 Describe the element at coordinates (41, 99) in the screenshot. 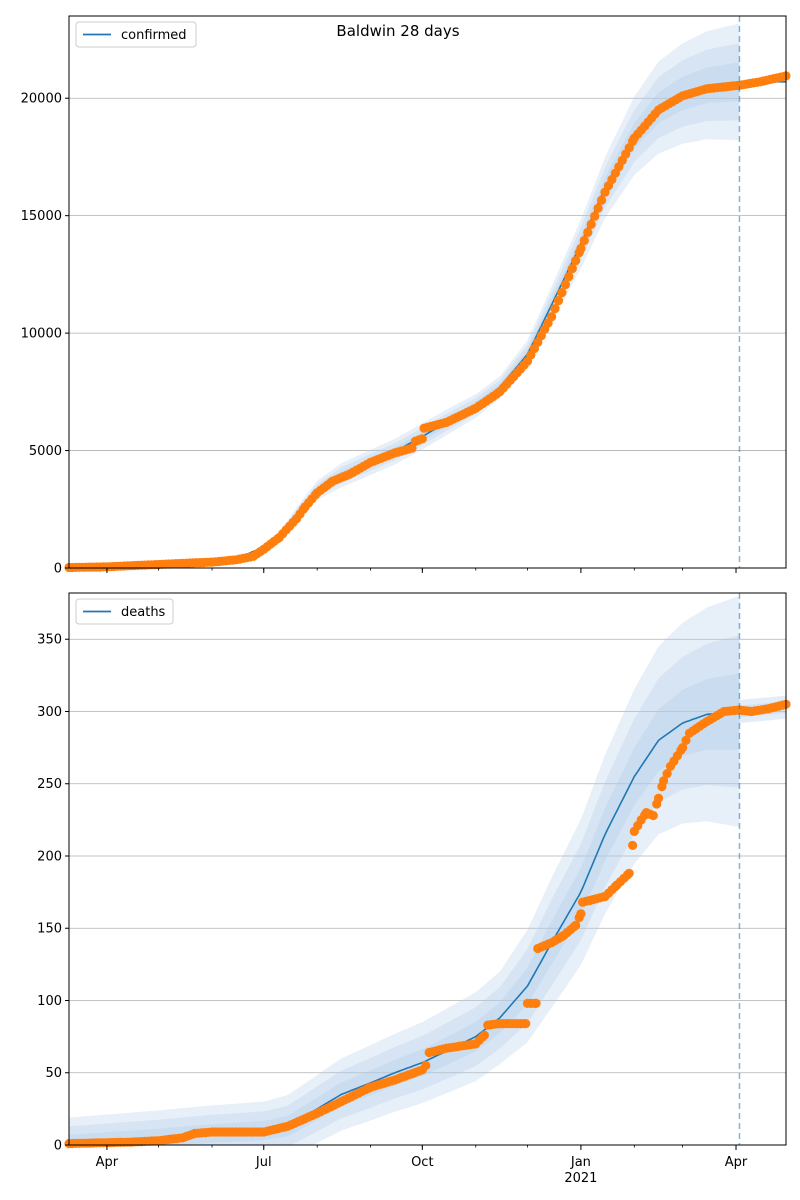

I see `y-tick-label: 20000` at that location.